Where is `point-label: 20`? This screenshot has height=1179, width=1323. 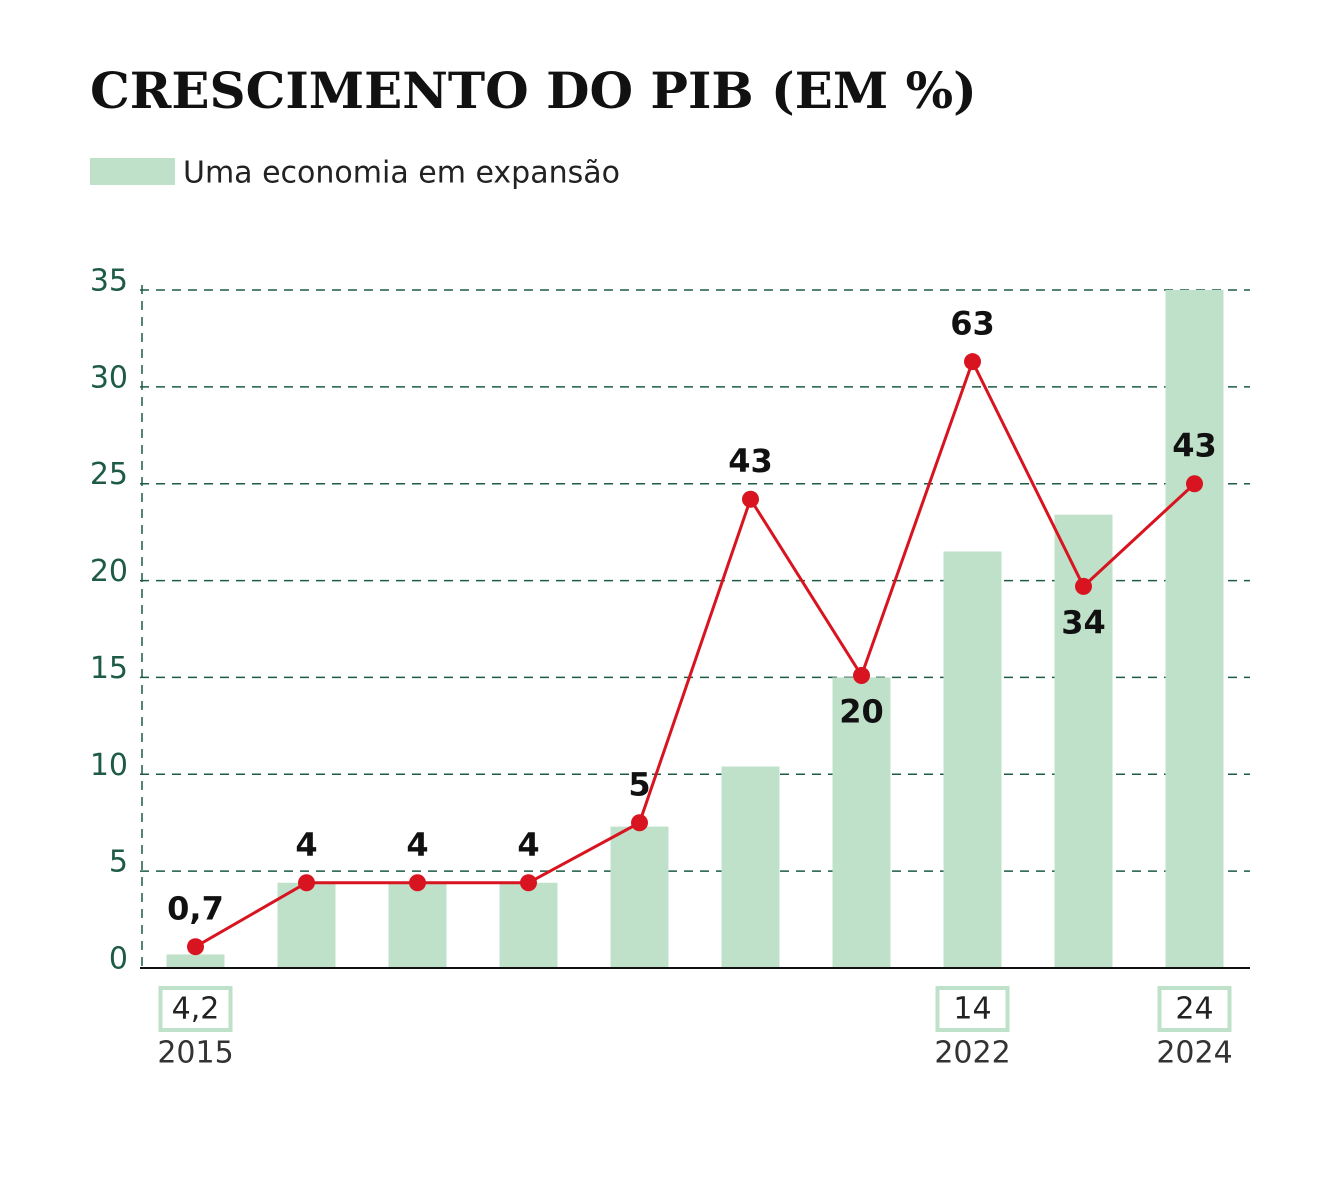
point-label: 20 is located at coordinates (861, 711).